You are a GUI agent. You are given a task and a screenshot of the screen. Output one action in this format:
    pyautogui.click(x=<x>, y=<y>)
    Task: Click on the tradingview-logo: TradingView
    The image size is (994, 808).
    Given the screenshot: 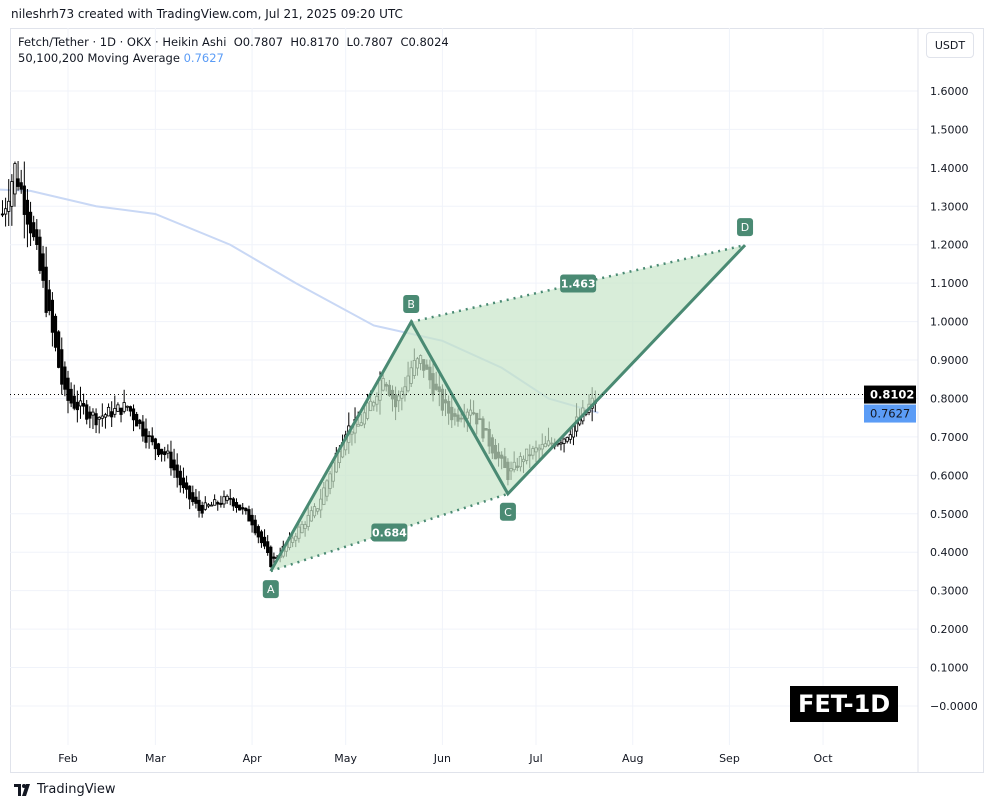 What is the action you would take?
    pyautogui.click(x=65, y=789)
    